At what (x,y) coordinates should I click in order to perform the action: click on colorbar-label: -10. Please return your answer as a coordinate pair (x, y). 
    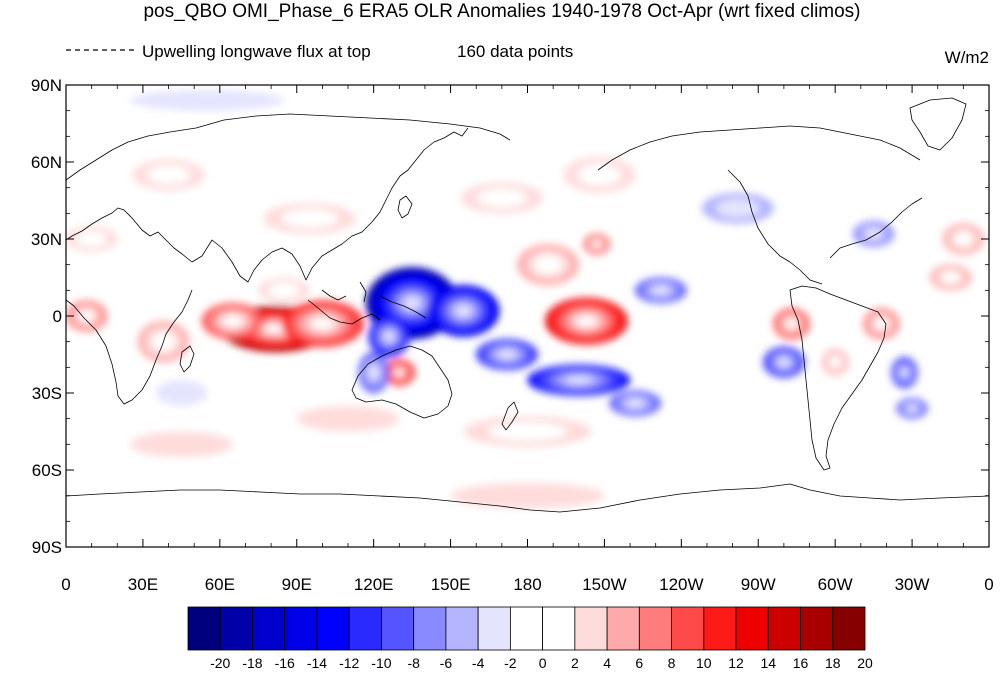
    Looking at the image, I should click on (381, 663).